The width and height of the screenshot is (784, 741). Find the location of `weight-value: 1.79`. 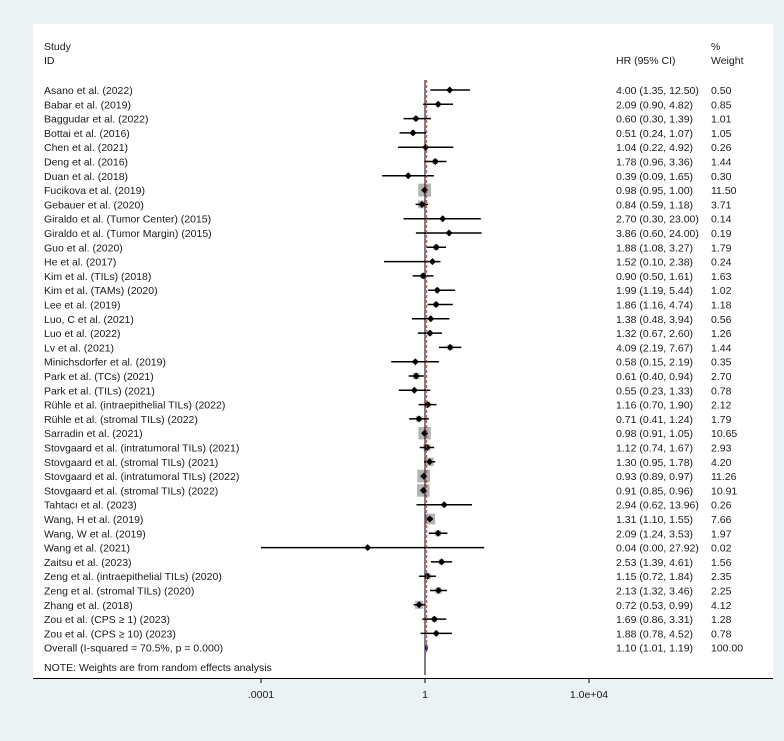

weight-value: 1.79 is located at coordinates (721, 420).